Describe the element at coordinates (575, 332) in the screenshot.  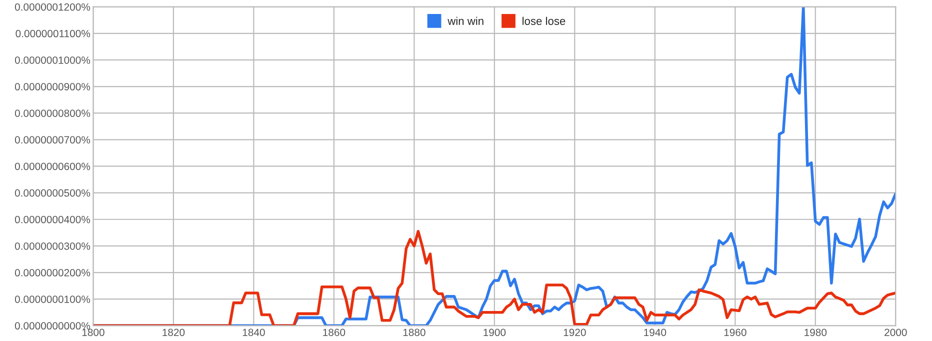
I see `x-tick-label: 1920` at that location.